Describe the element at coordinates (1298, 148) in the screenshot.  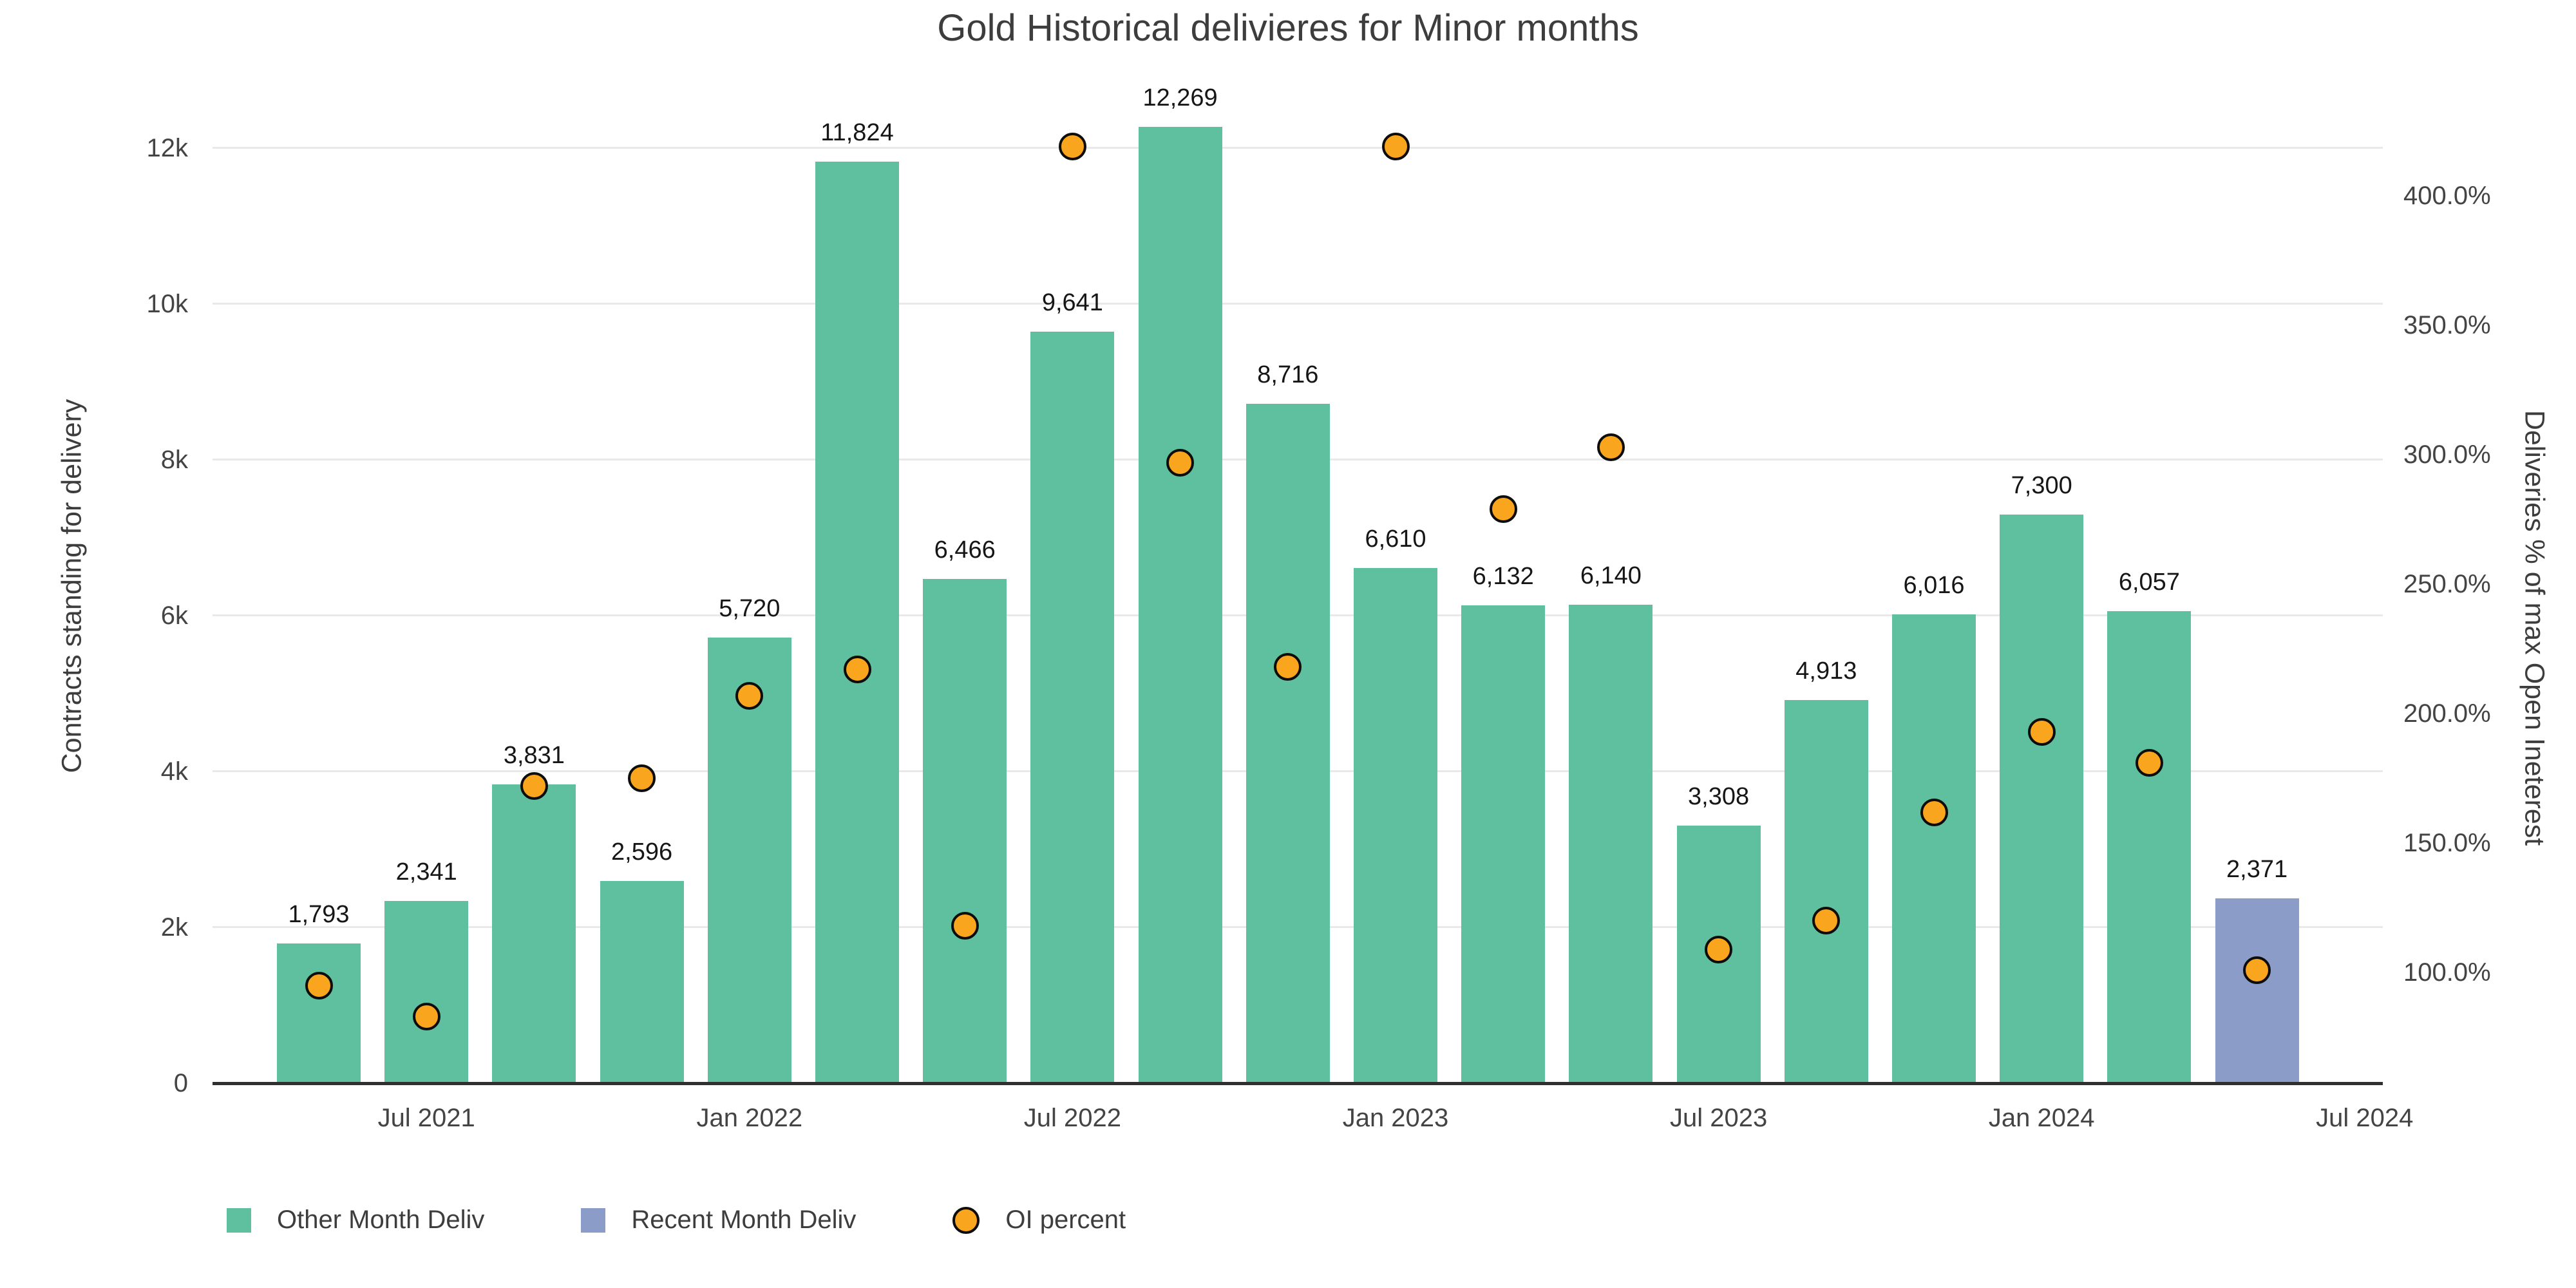
I see `gridline-12k` at that location.